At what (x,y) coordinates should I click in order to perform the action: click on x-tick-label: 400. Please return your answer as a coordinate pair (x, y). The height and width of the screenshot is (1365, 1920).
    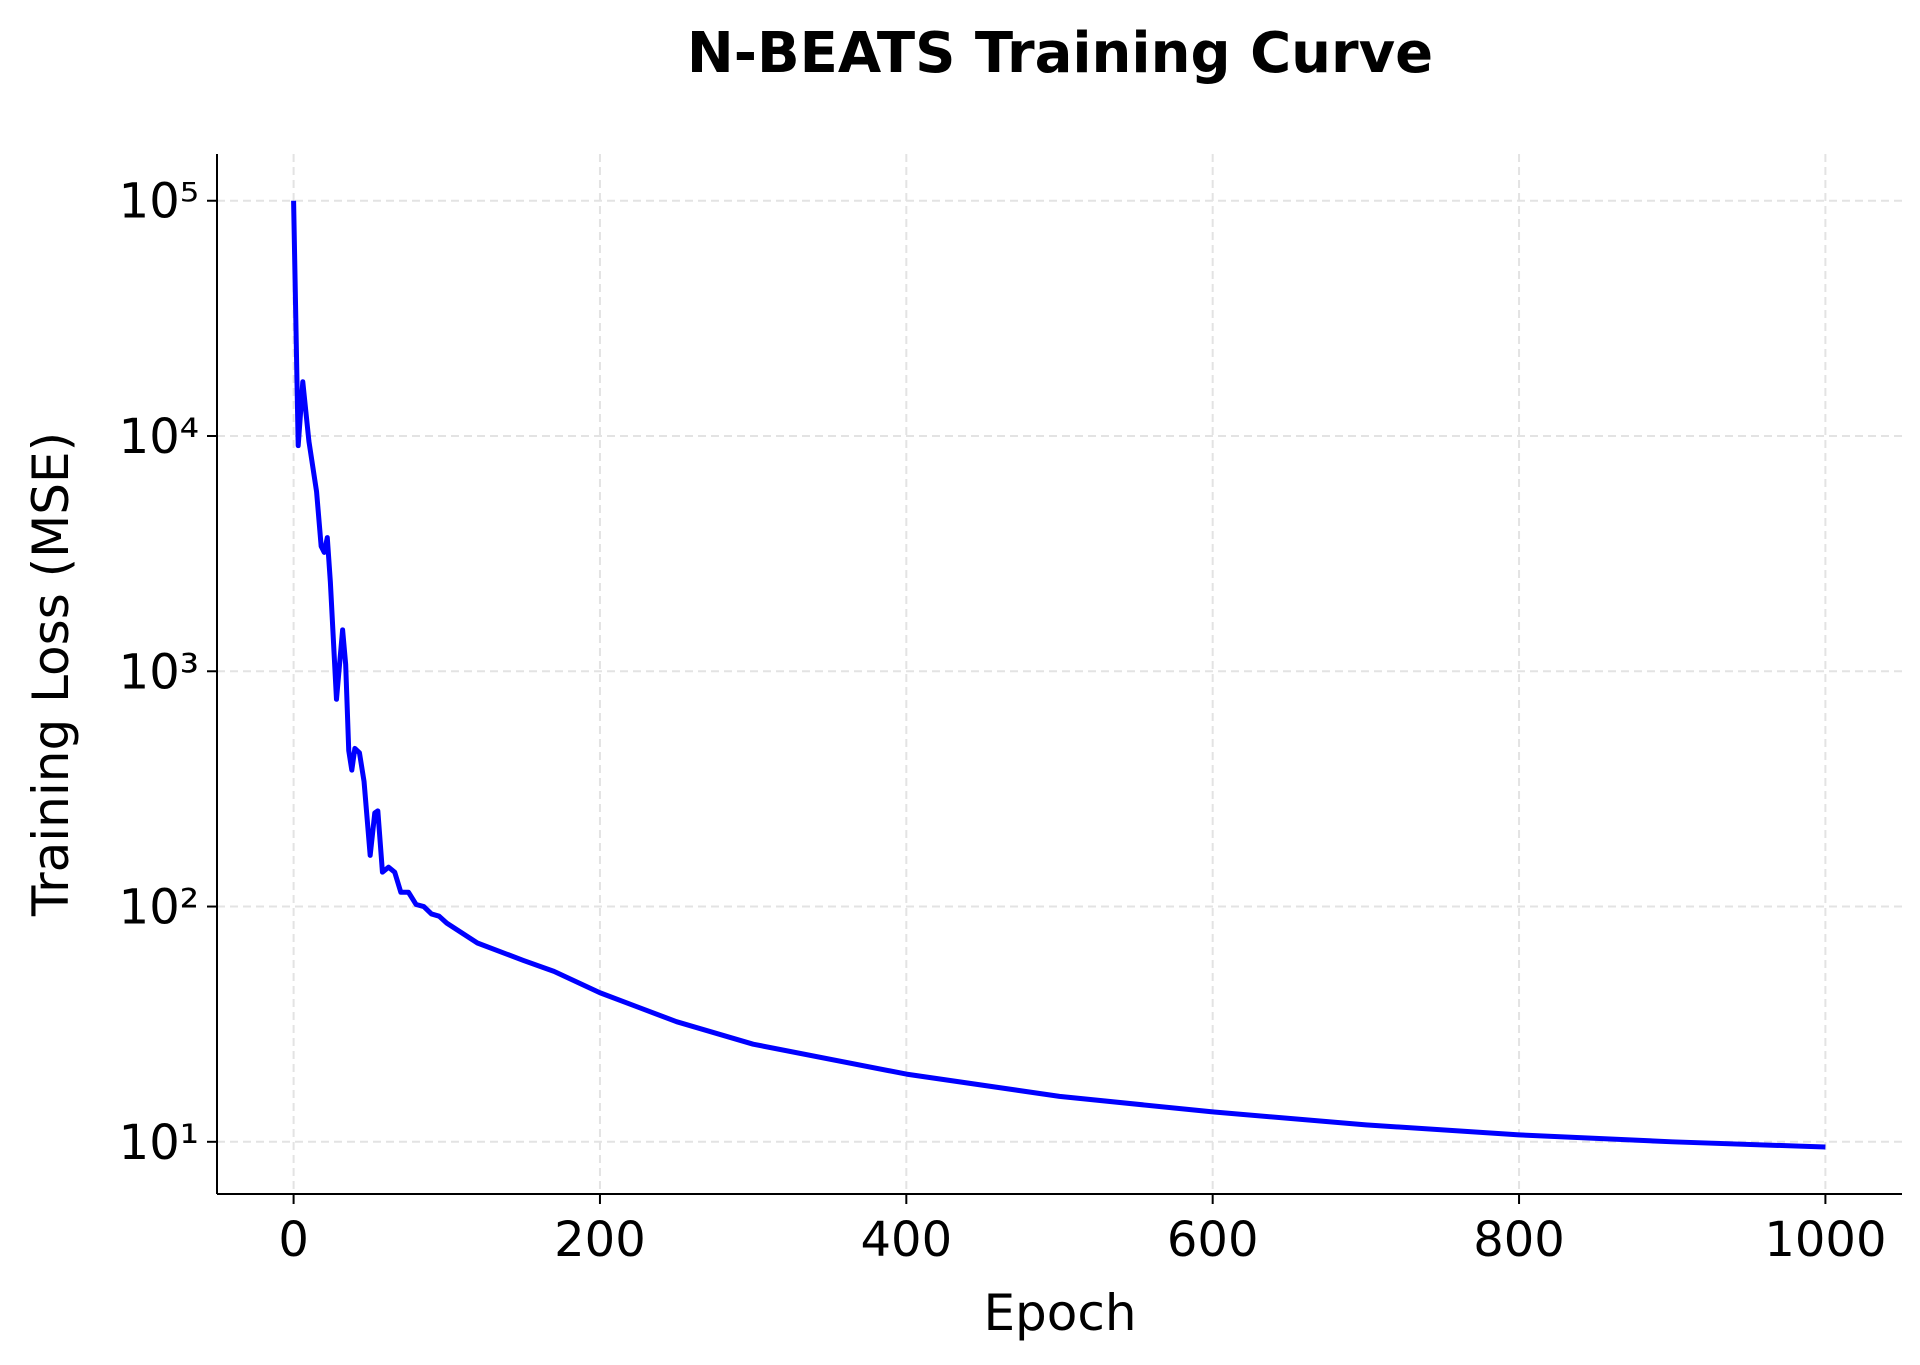
    Looking at the image, I should click on (907, 1240).